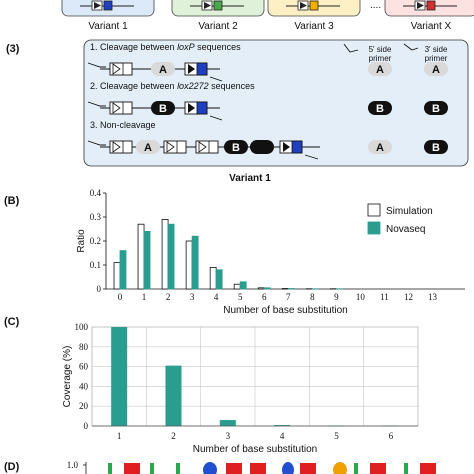  I want to click on variant-label: Variant 1, so click(108, 26).